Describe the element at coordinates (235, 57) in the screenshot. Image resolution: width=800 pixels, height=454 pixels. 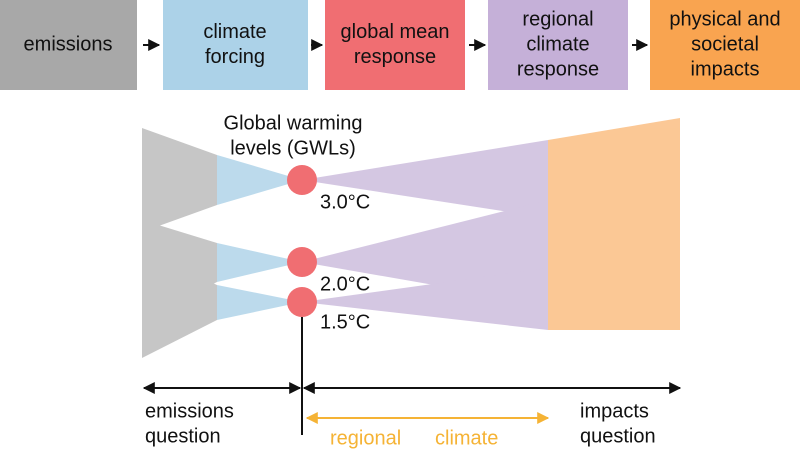
I see `box-label: forcing` at that location.